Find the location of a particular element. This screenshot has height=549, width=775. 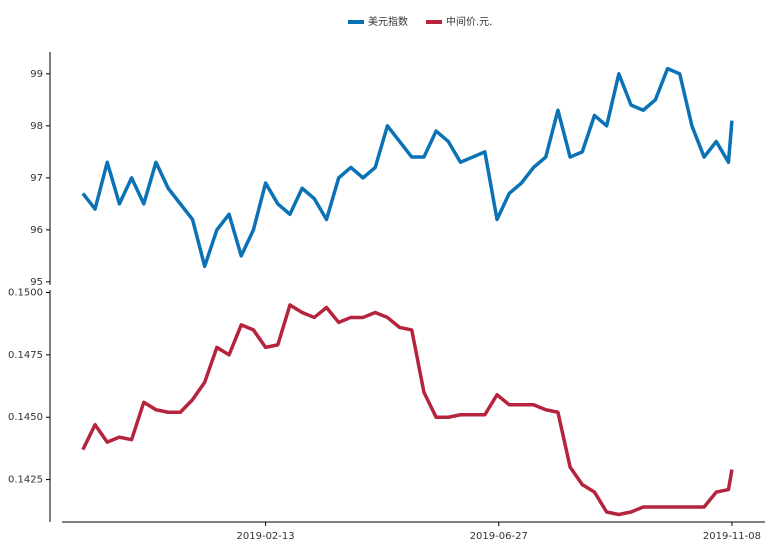

y-tick-label: 95 is located at coordinates (36, 282).